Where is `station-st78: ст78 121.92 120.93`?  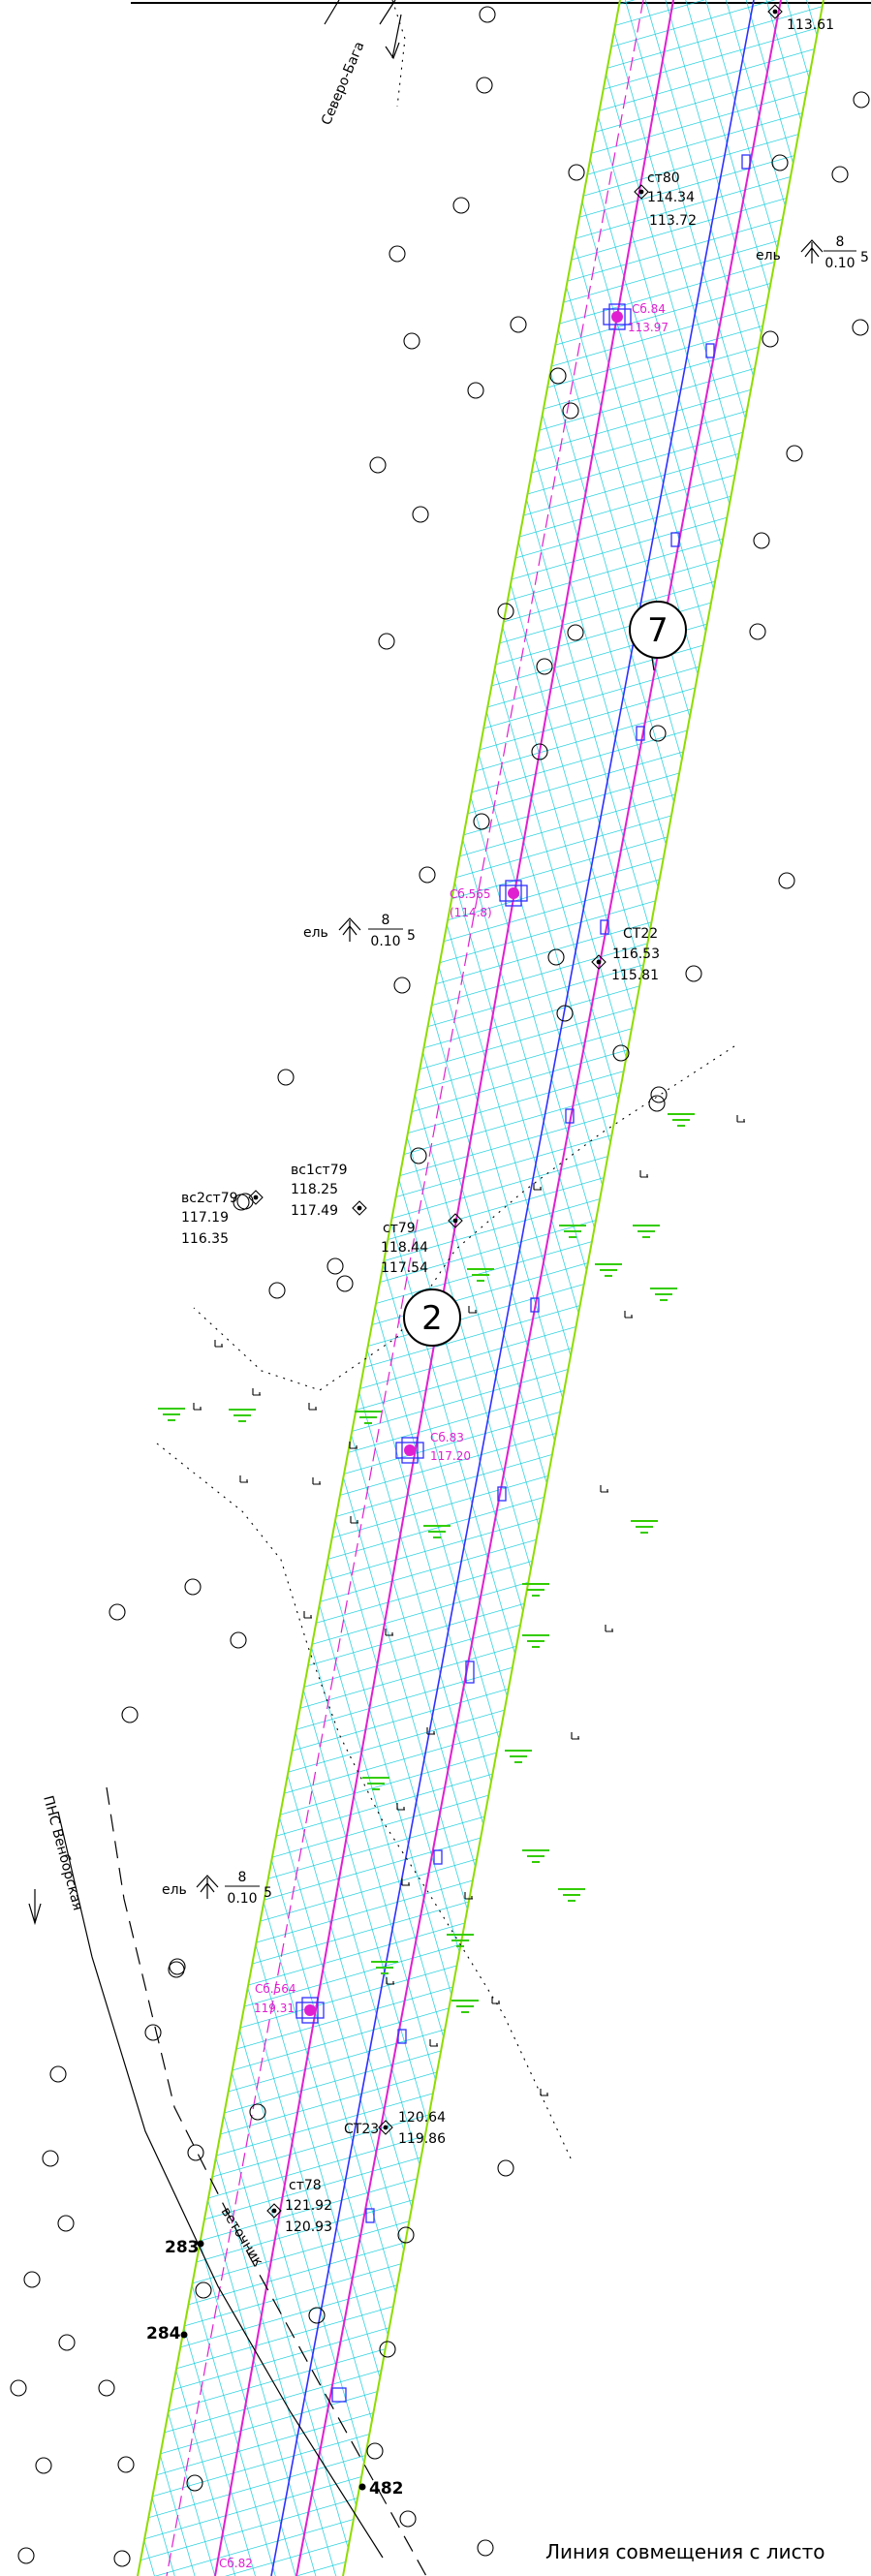
station-st78: ст78 121.92 120.93 is located at coordinates (299, 2206).